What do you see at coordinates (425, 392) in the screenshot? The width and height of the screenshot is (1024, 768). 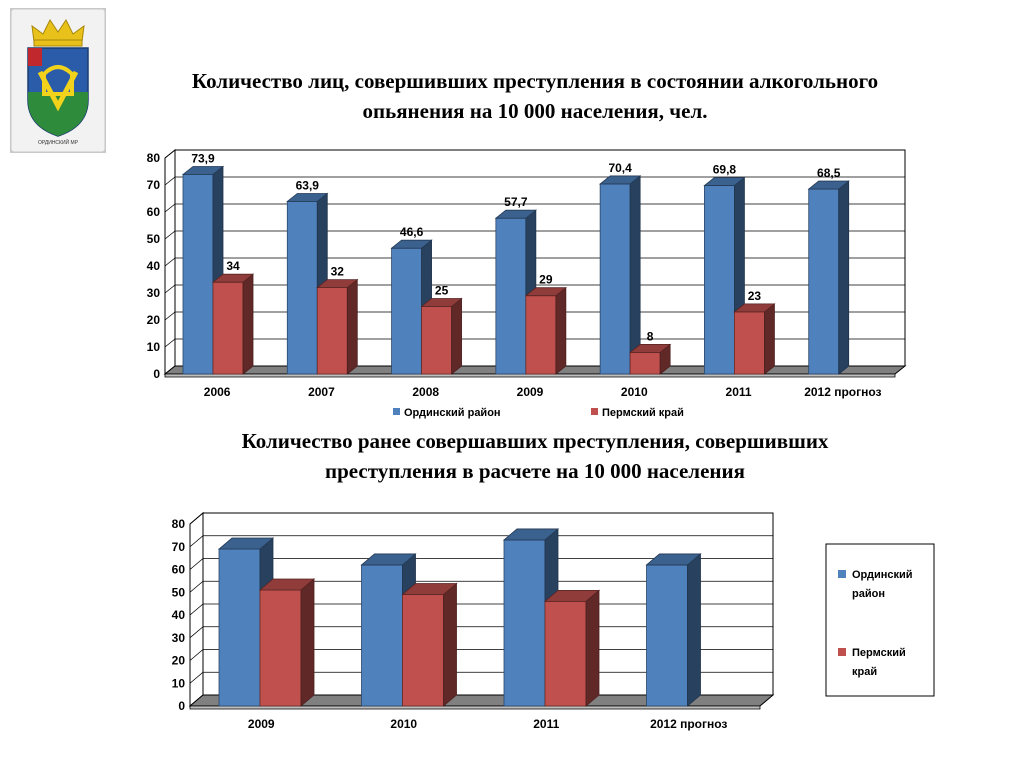 I see `x-tick-label: 2008` at bounding box center [425, 392].